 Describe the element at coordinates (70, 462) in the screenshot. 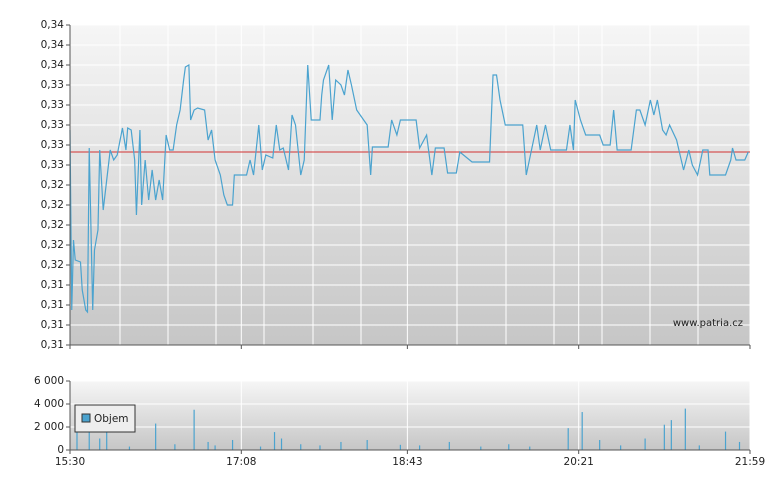

I see `x-tick-label: 15:30` at that location.